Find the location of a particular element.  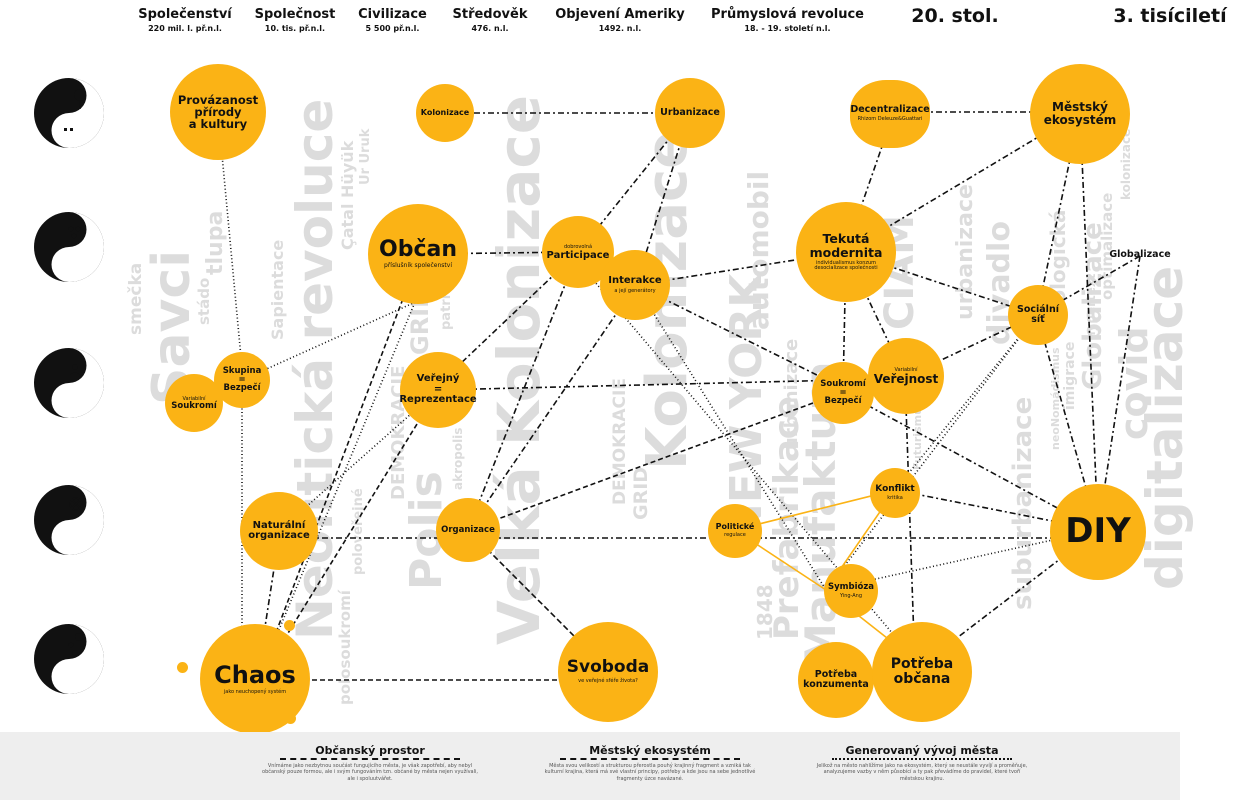

node-title: Globalizace is located at coordinates (1140, 255).